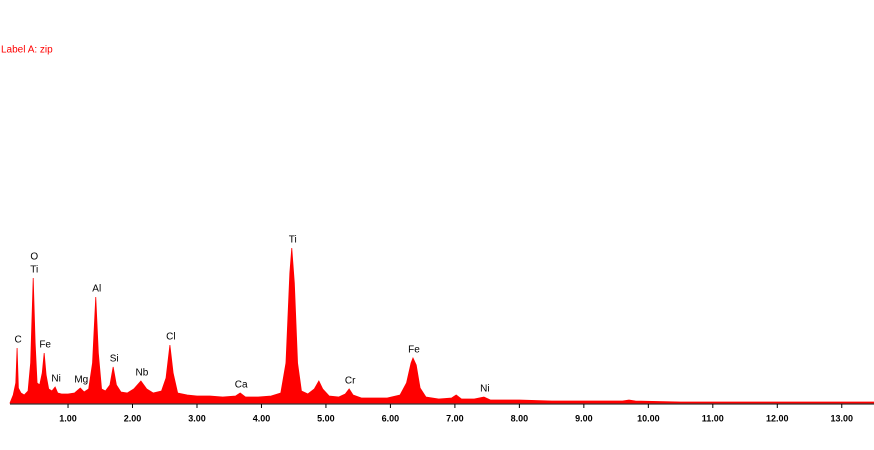  Describe the element at coordinates (262, 418) in the screenshot. I see `x-tick-label: 4.00` at that location.